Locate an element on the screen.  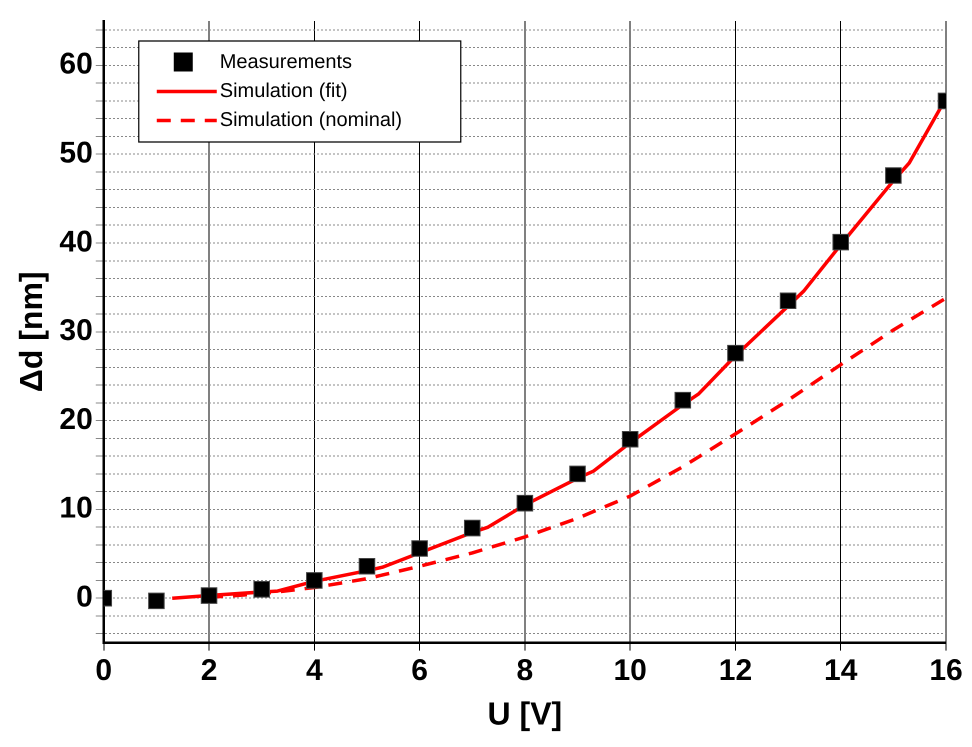
y-axis-title: Δd [nm] is located at coordinates (31, 331).